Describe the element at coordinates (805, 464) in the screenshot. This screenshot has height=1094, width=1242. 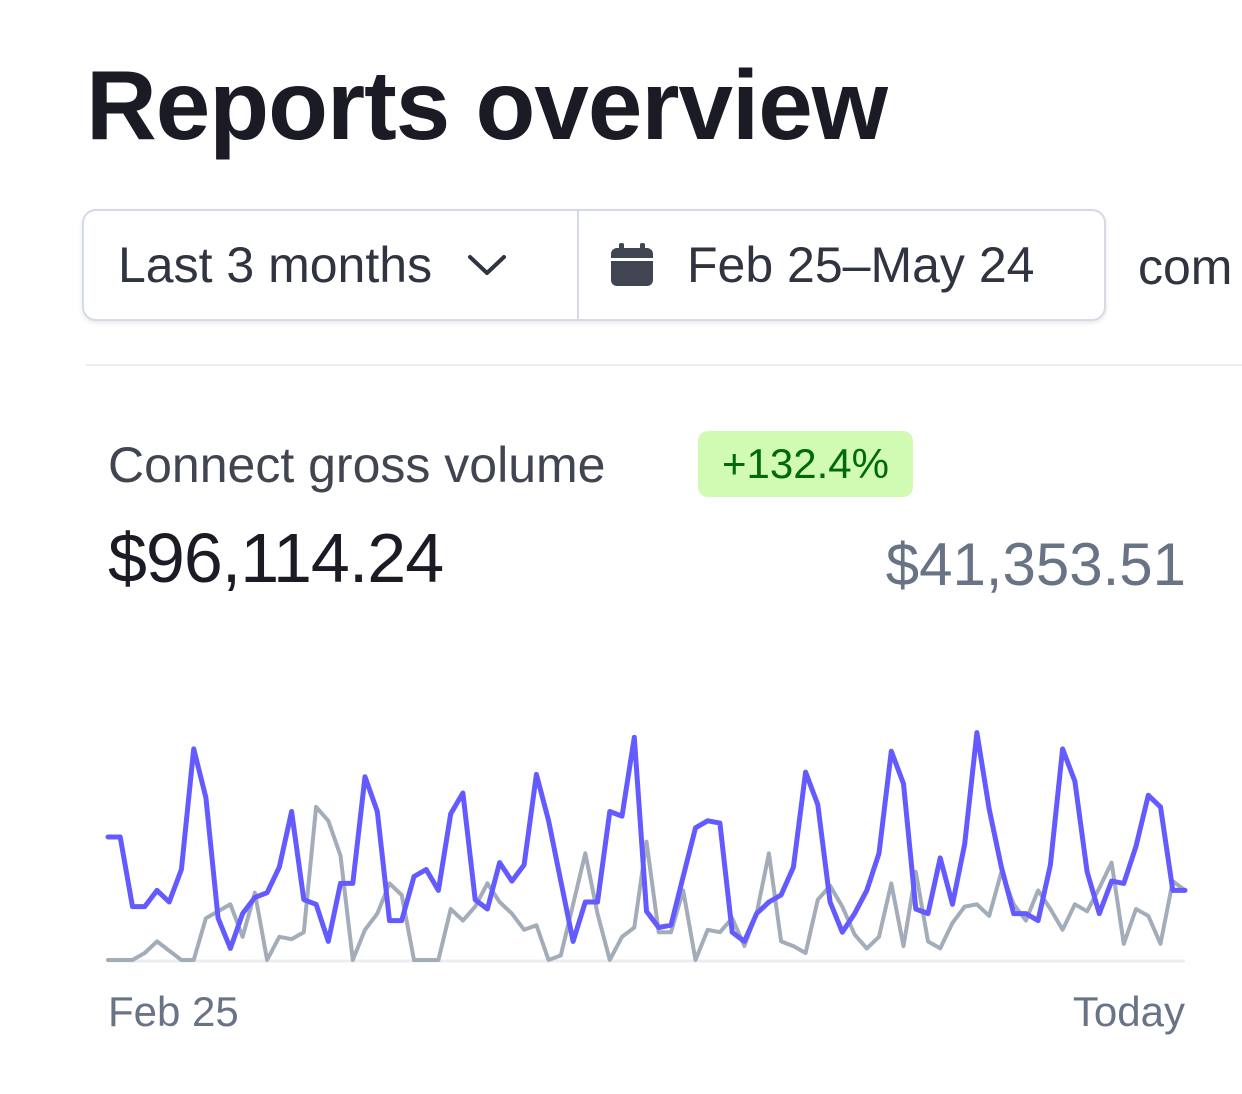
I see `change-badge: +132.4%` at that location.